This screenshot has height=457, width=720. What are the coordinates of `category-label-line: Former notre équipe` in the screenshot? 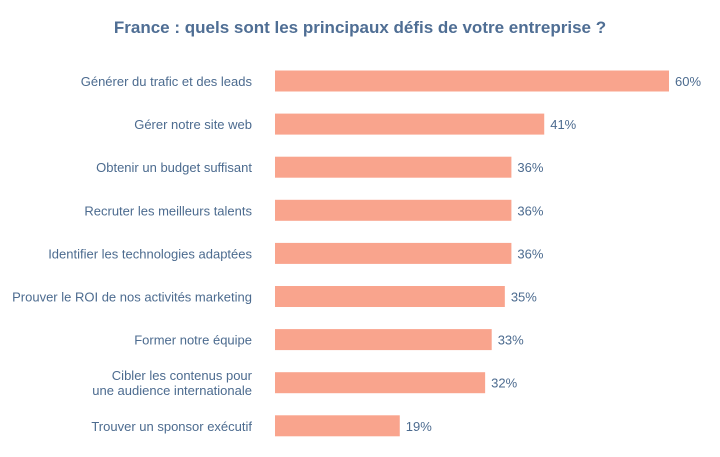 It's located at (193, 340).